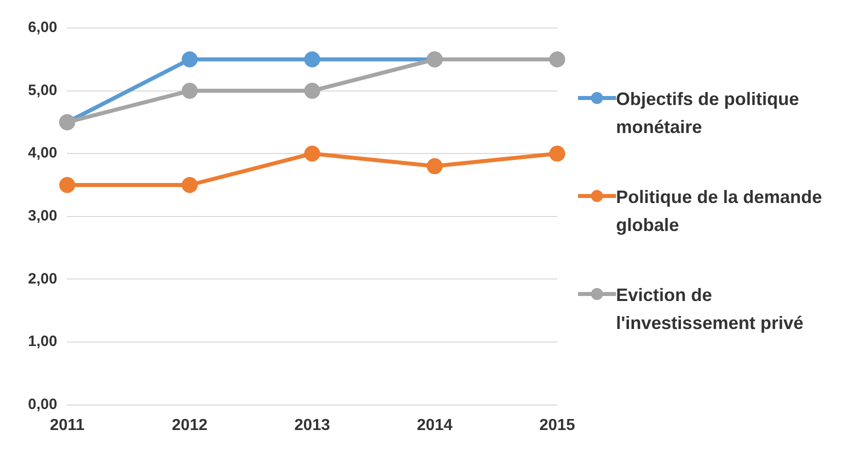 This screenshot has height=462, width=858. Describe the element at coordinates (43, 341) in the screenshot. I see `y-tick-label: 1,00` at that location.